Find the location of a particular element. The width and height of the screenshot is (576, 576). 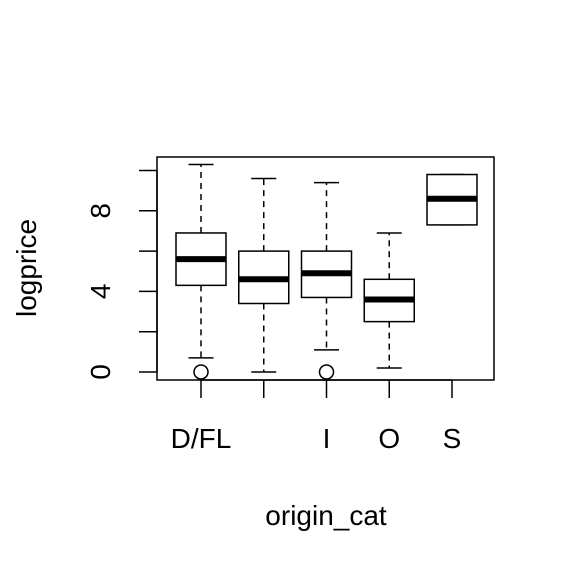

y-tick-label: 0 is located at coordinates (100, 372).